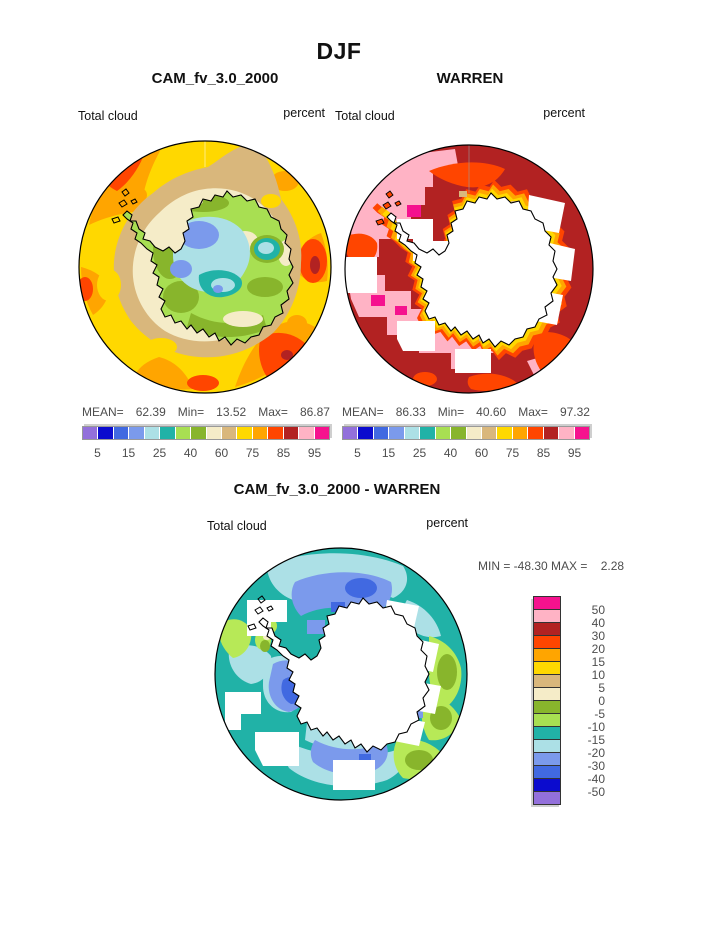  Describe the element at coordinates (191, 412) in the screenshot. I see `min-label: Min=` at that location.